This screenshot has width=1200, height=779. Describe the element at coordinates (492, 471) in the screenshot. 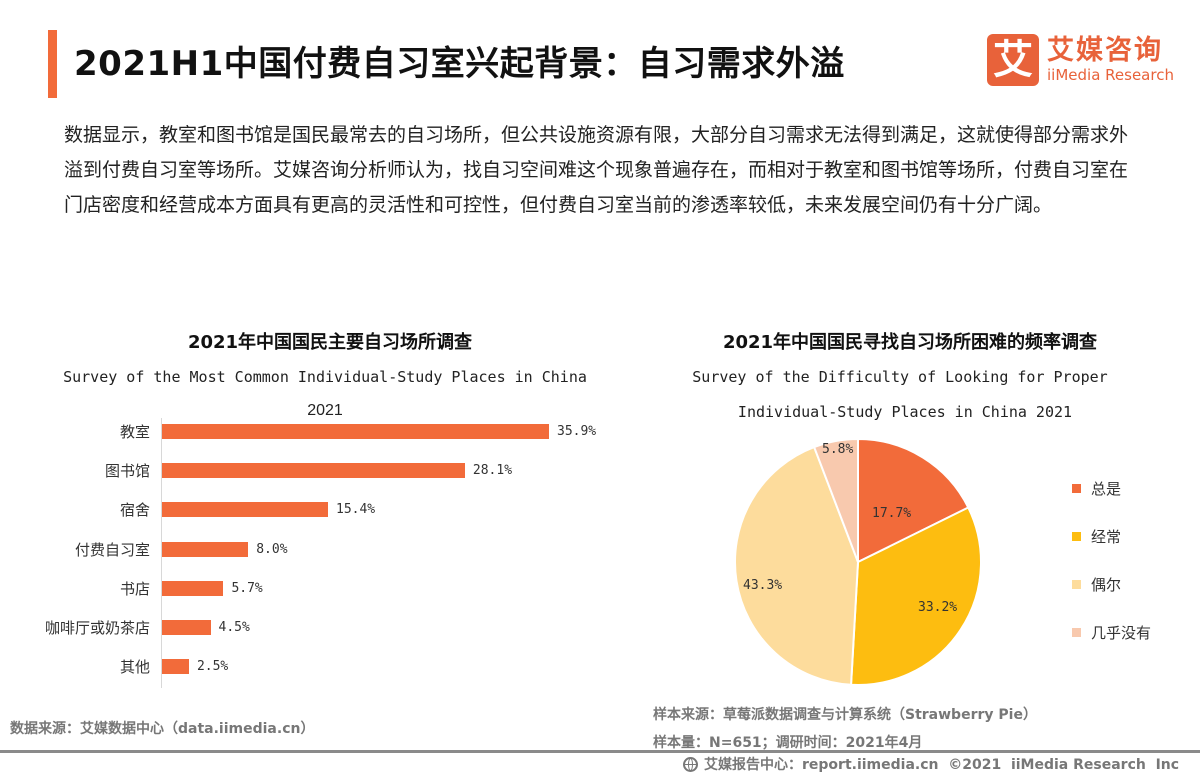

I see `bar-value-label: 28.1%` at that location.